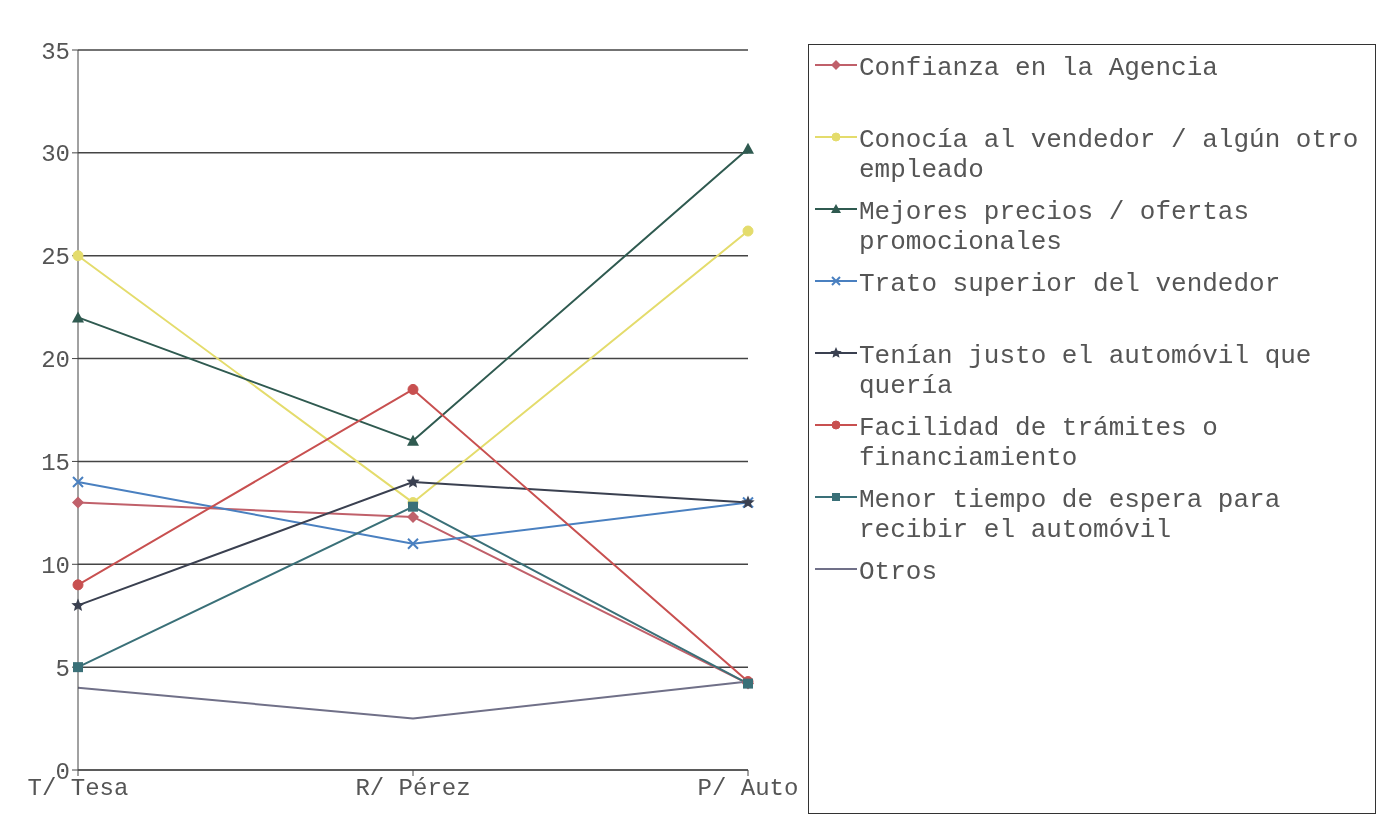 This screenshot has height=828, width=1392. What do you see at coordinates (55, 52) in the screenshot?
I see `y-tick-label: 35` at bounding box center [55, 52].